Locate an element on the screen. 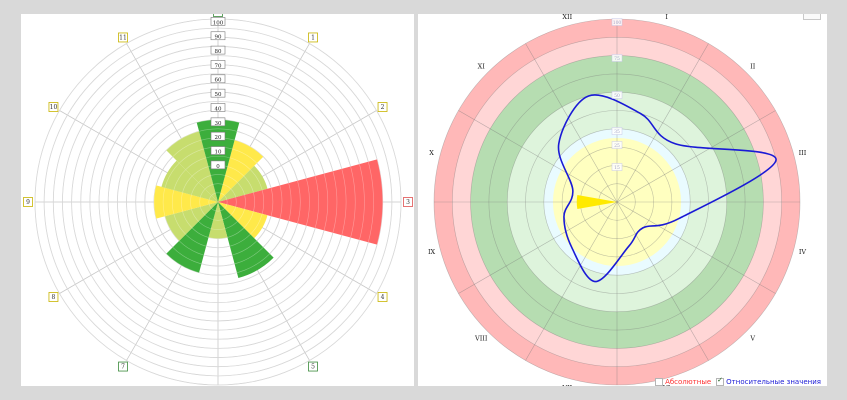  panel-tab is located at coordinates (812, 17).